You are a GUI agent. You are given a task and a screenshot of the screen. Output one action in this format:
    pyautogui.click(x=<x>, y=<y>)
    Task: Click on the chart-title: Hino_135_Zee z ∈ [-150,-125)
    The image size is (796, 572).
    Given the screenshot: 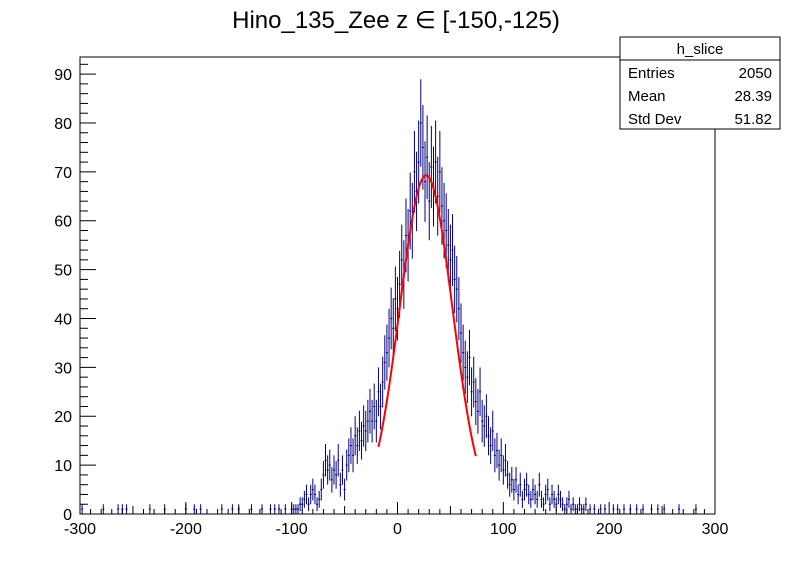 What is the action you would take?
    pyautogui.click(x=396, y=20)
    